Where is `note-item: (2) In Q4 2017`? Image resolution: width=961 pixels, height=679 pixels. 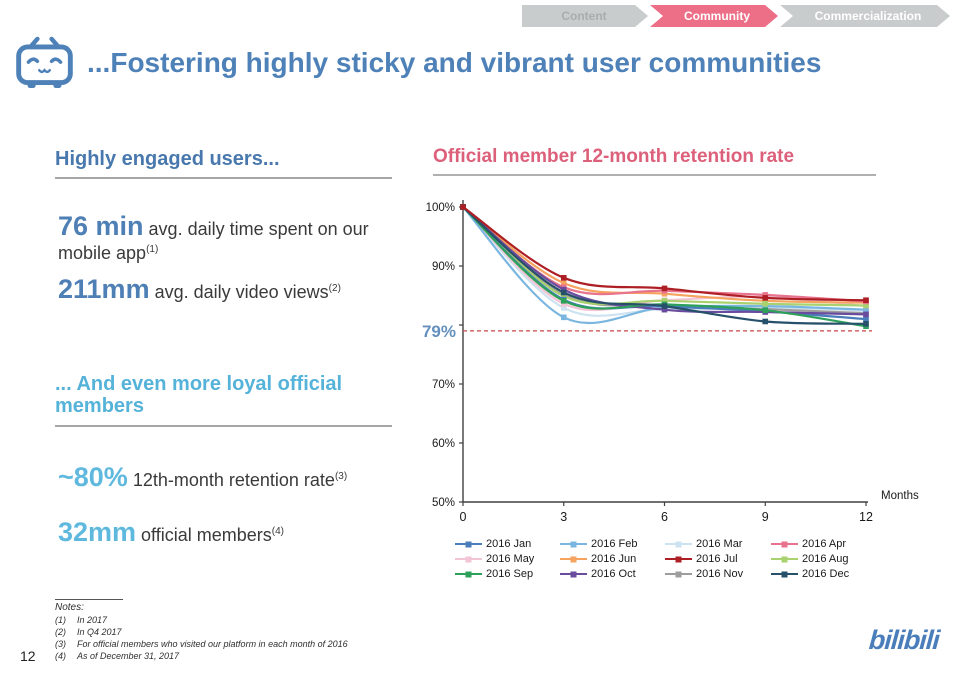 note-item: (2) In Q4 2017 is located at coordinates (201, 632).